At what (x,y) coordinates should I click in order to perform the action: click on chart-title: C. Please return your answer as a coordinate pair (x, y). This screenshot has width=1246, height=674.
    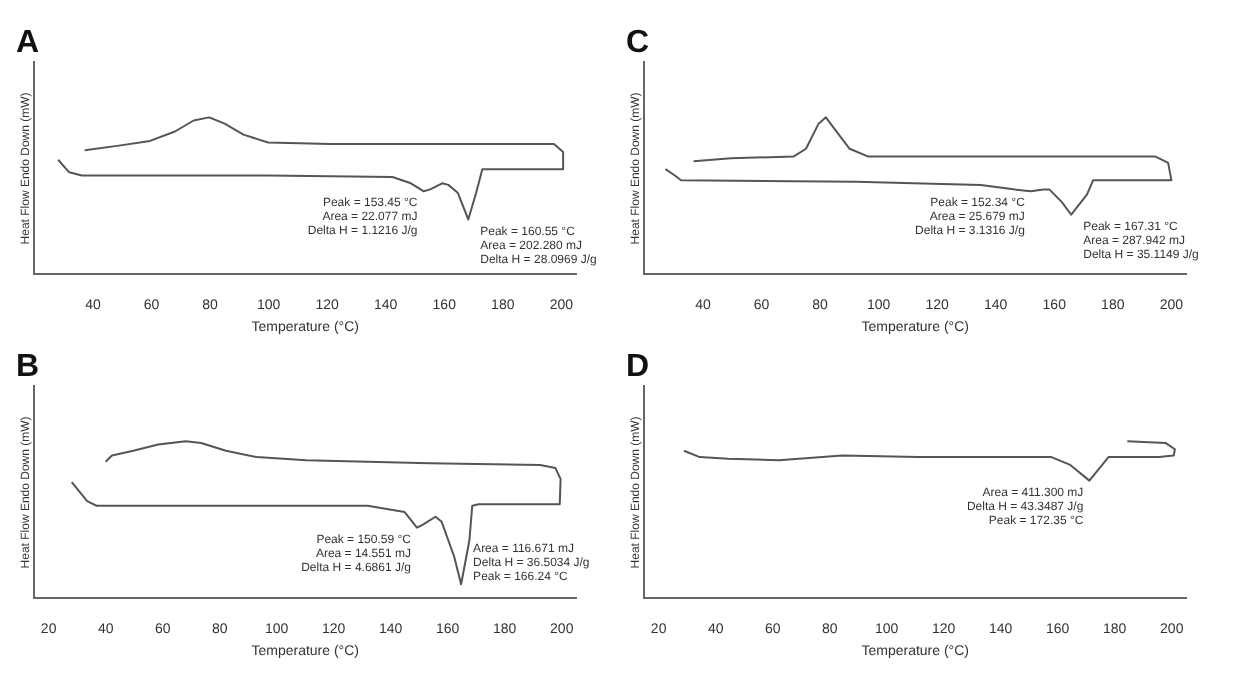
    Looking at the image, I should click on (638, 43).